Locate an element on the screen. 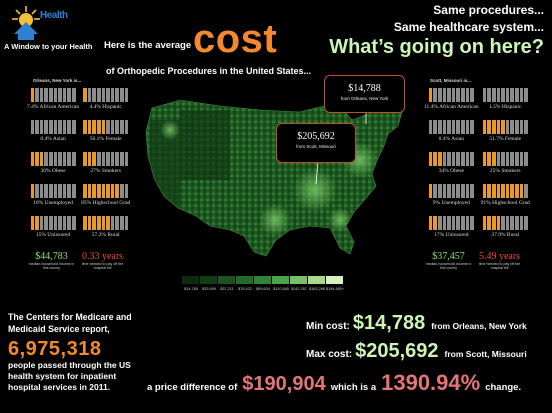  scott-income: $37,457 is located at coordinates (448, 256).